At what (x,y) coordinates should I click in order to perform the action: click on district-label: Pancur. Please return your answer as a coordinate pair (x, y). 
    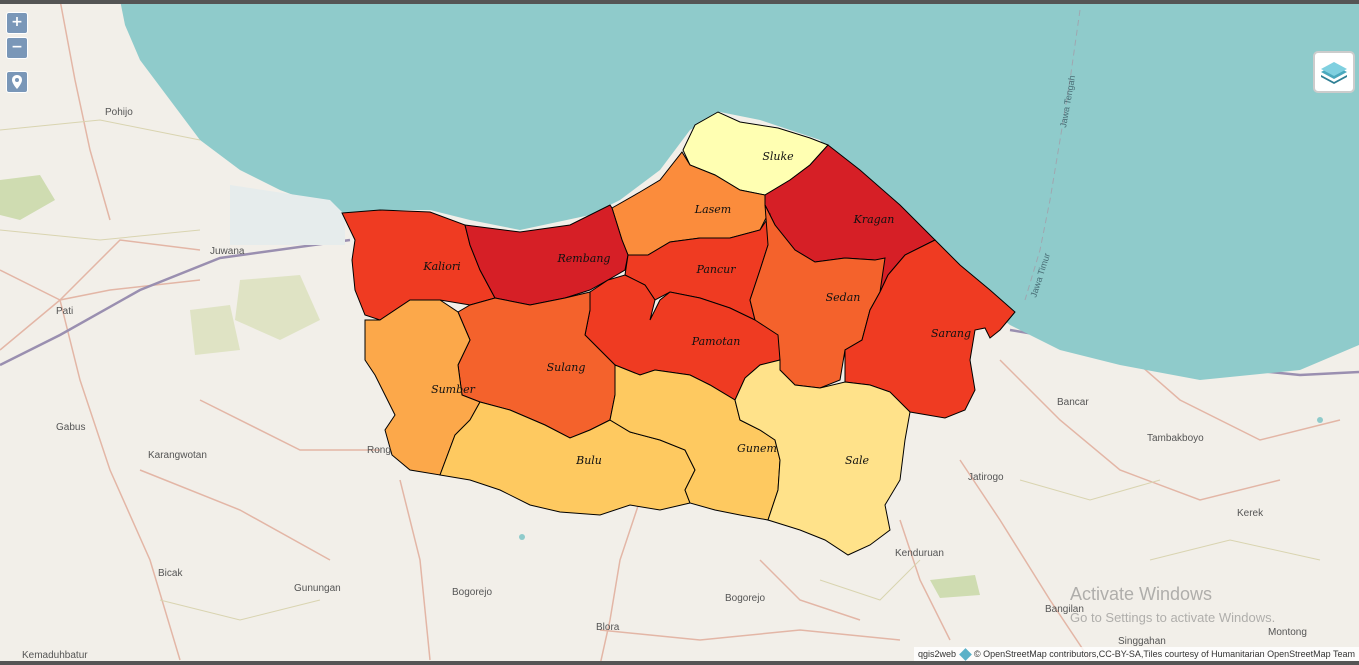
    Looking at the image, I should click on (715, 269).